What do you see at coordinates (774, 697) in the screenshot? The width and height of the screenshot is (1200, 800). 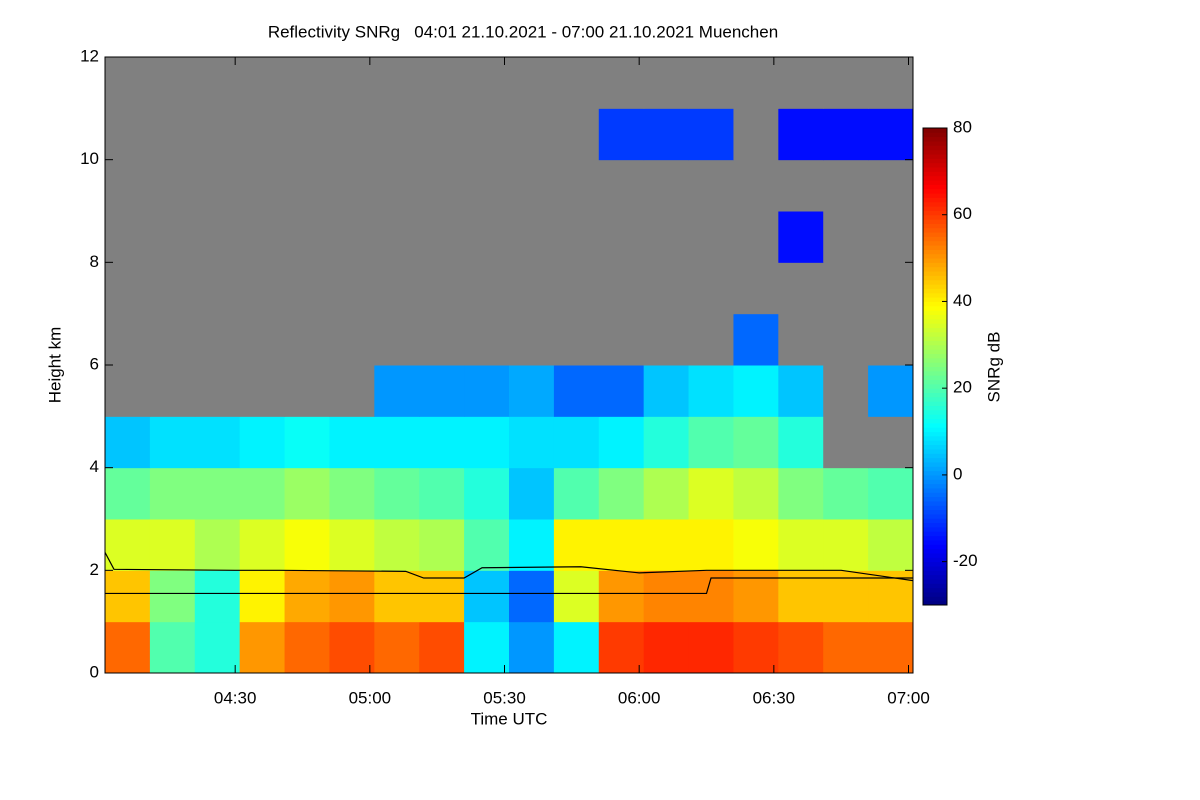 I see `x-tick-label: 06:30` at bounding box center [774, 697].